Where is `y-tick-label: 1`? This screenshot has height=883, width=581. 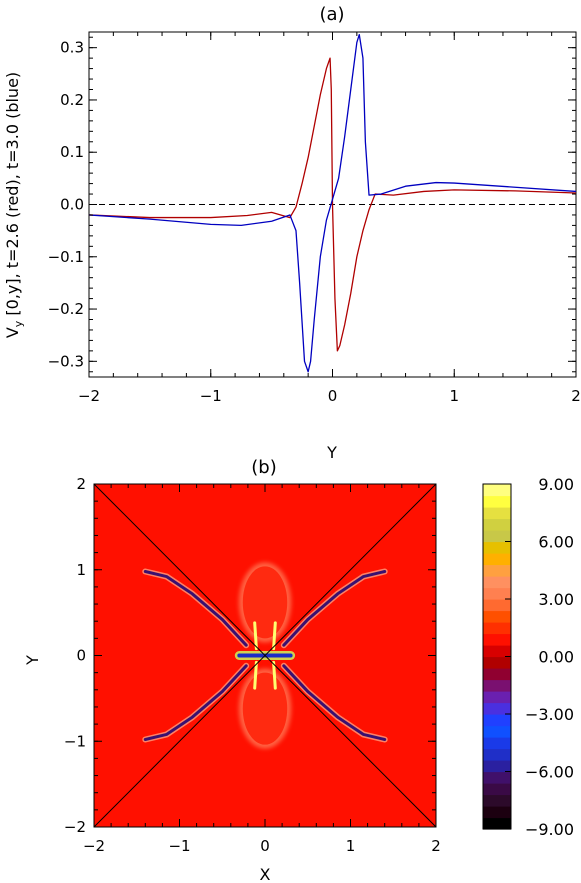 y-tick-label: 1 is located at coordinates (81, 570).